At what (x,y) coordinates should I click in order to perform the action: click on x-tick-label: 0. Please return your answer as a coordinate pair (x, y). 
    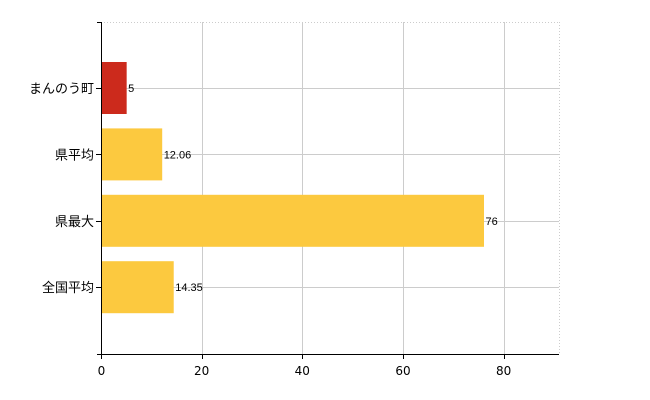
    Looking at the image, I should click on (102, 371).